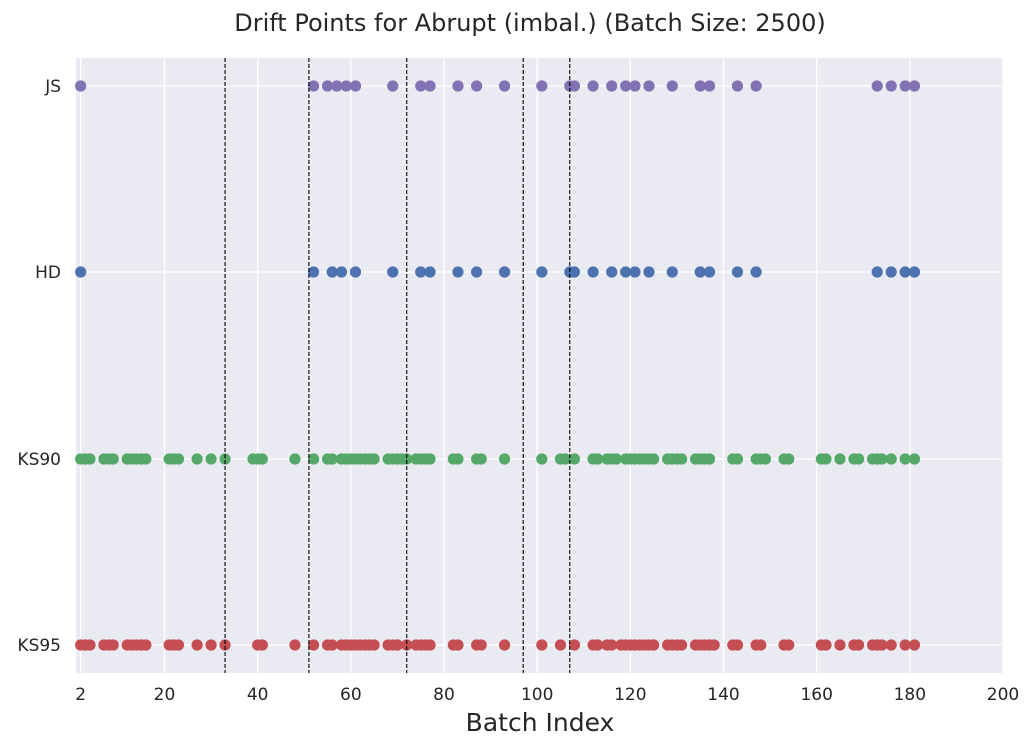 This screenshot has height=747, width=1031. Describe the element at coordinates (537, 695) in the screenshot. I see `x-tick-label: 100` at that location.